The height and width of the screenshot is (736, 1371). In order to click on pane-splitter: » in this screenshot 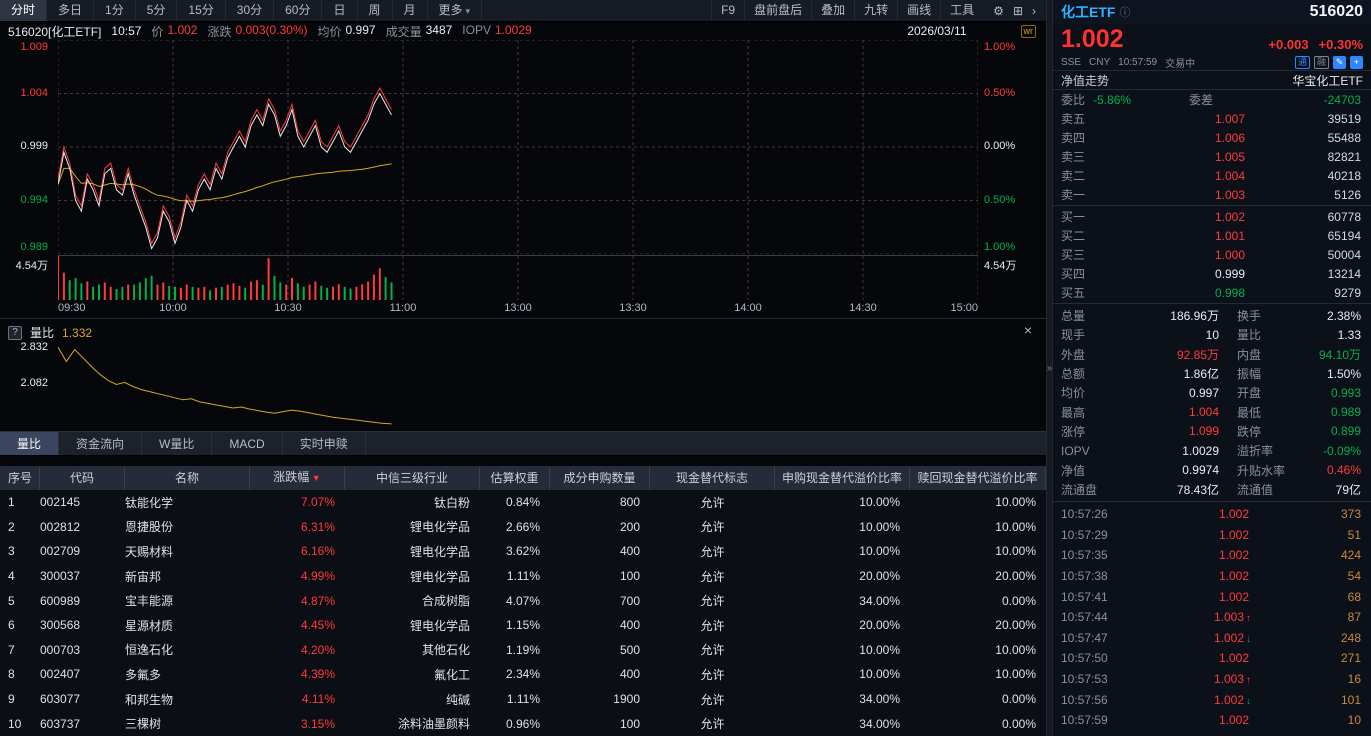, I will do `click(1049, 368)`.